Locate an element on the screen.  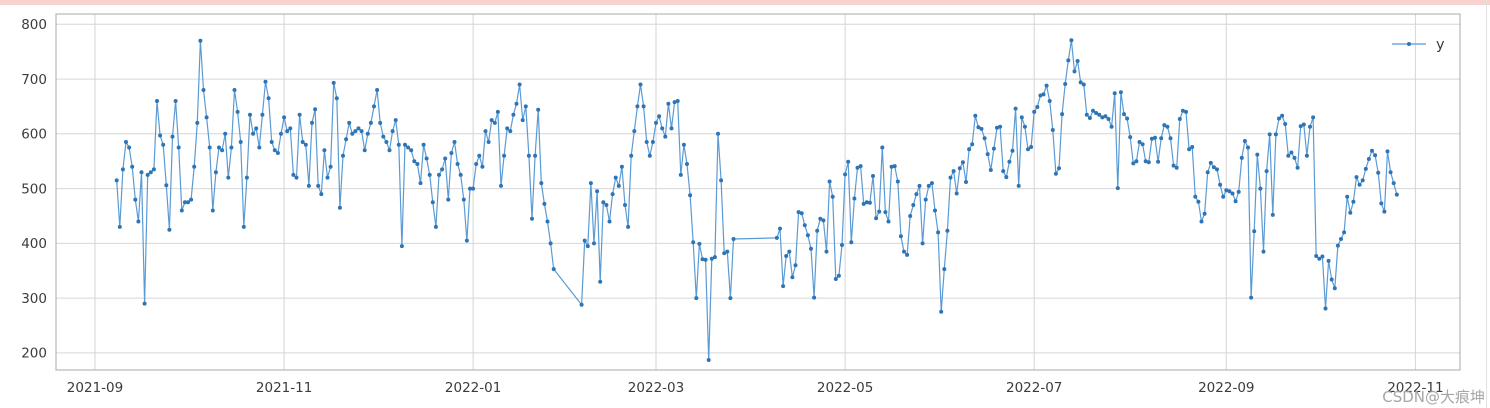
legend-marker-sample is located at coordinates (1409, 44).